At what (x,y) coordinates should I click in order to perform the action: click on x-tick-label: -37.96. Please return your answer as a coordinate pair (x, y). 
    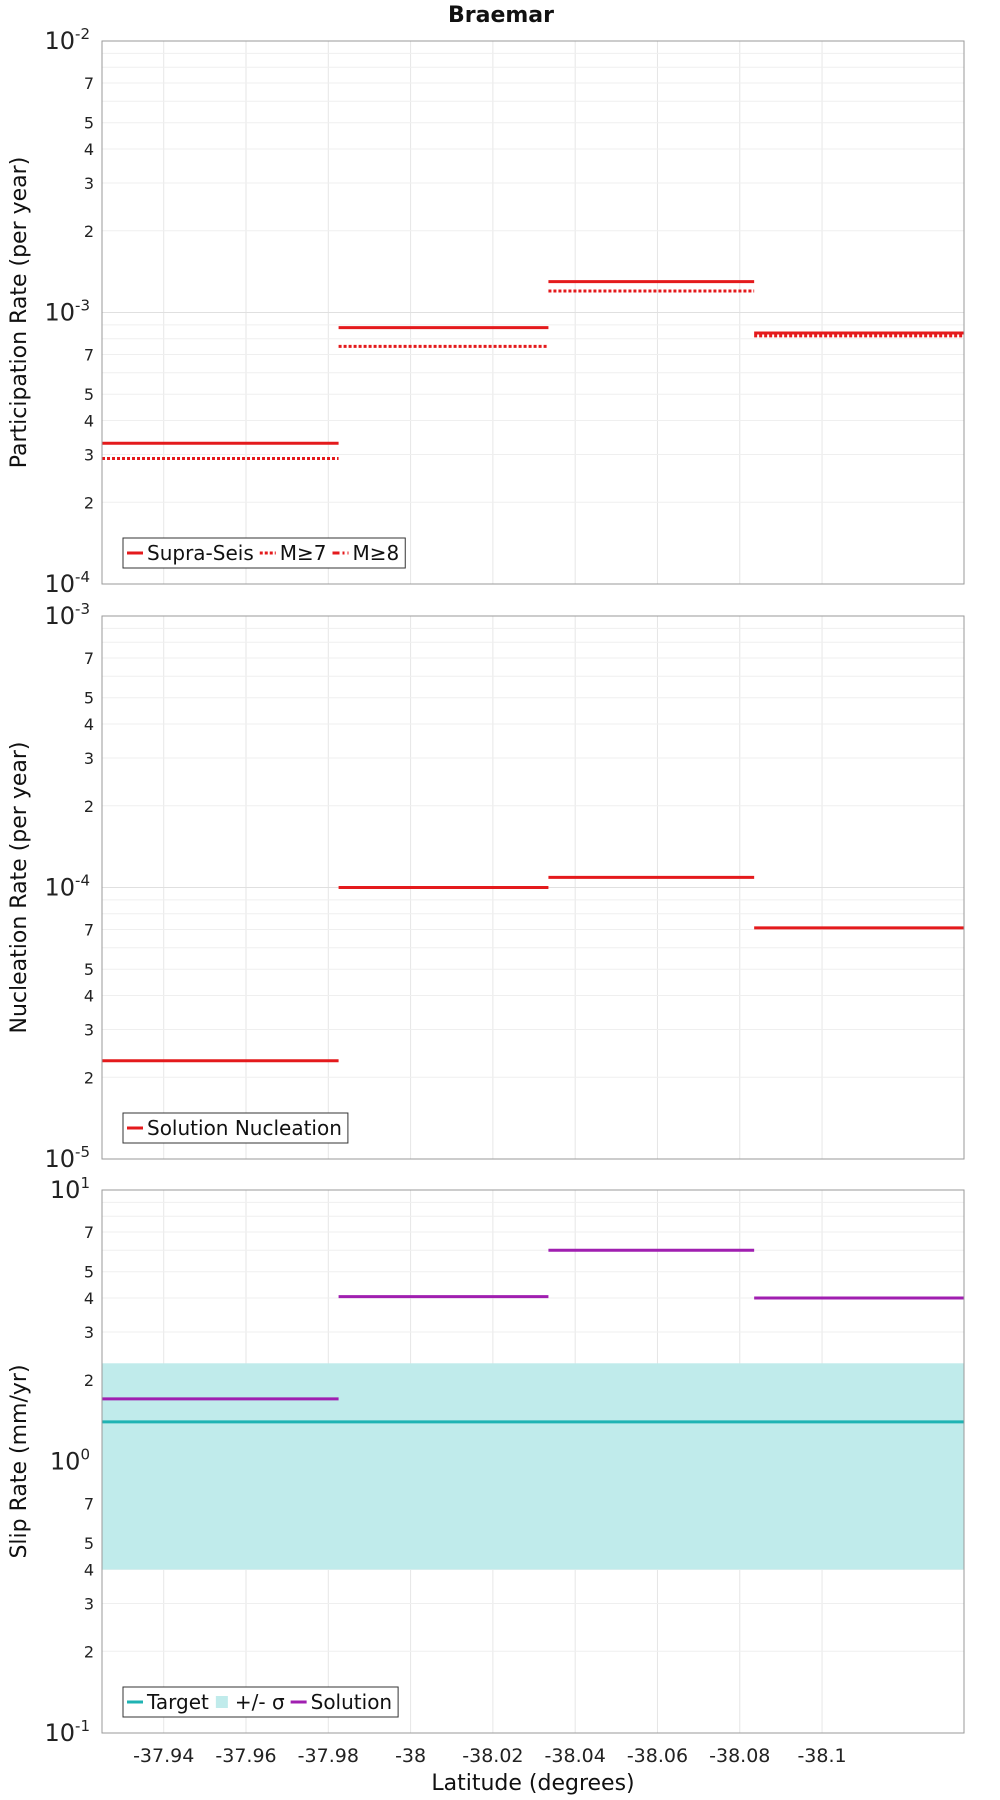
    Looking at the image, I should click on (245, 1756).